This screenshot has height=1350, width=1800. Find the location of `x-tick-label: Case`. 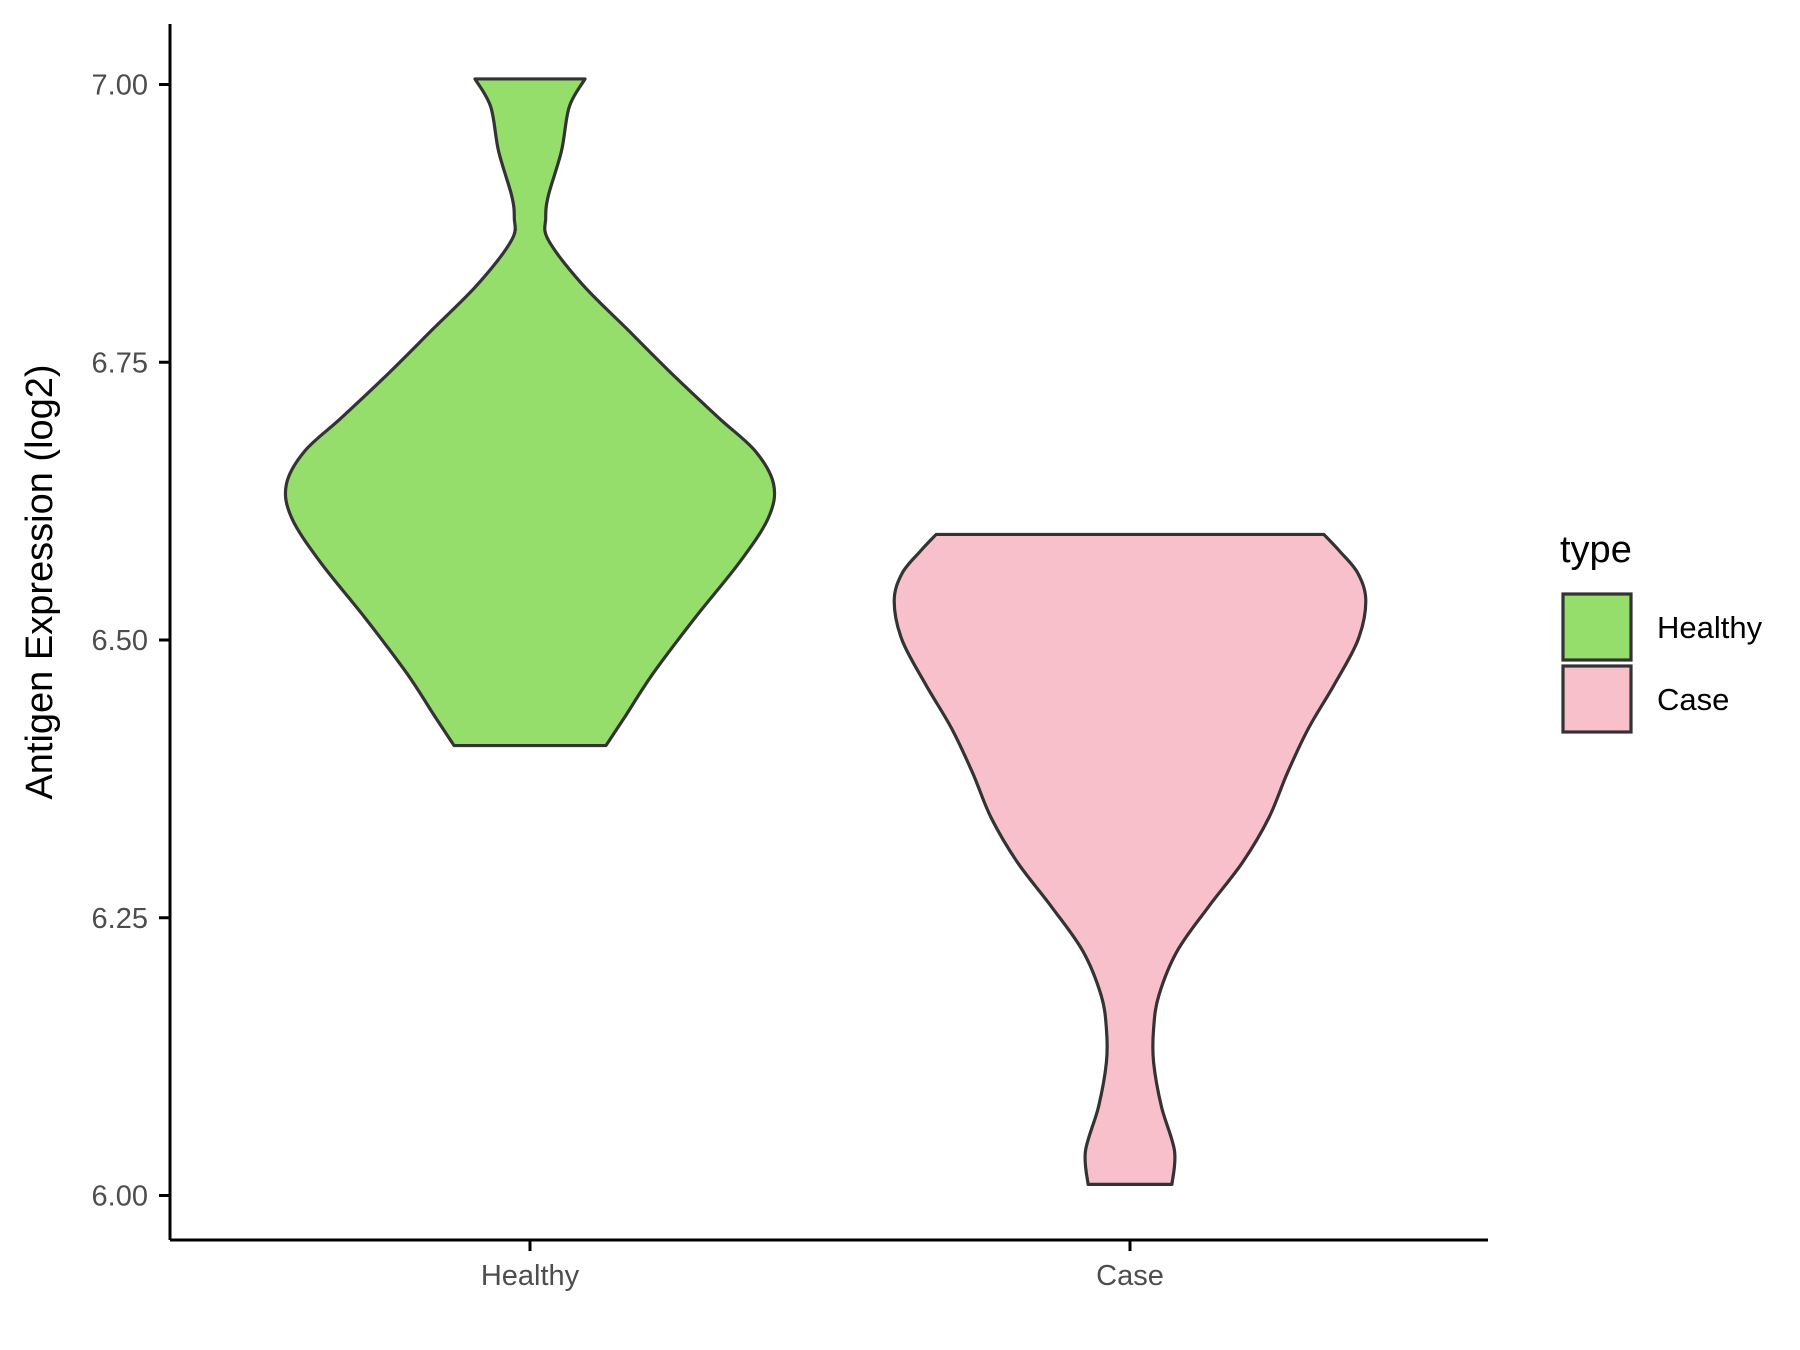

x-tick-label: Case is located at coordinates (1130, 1276).